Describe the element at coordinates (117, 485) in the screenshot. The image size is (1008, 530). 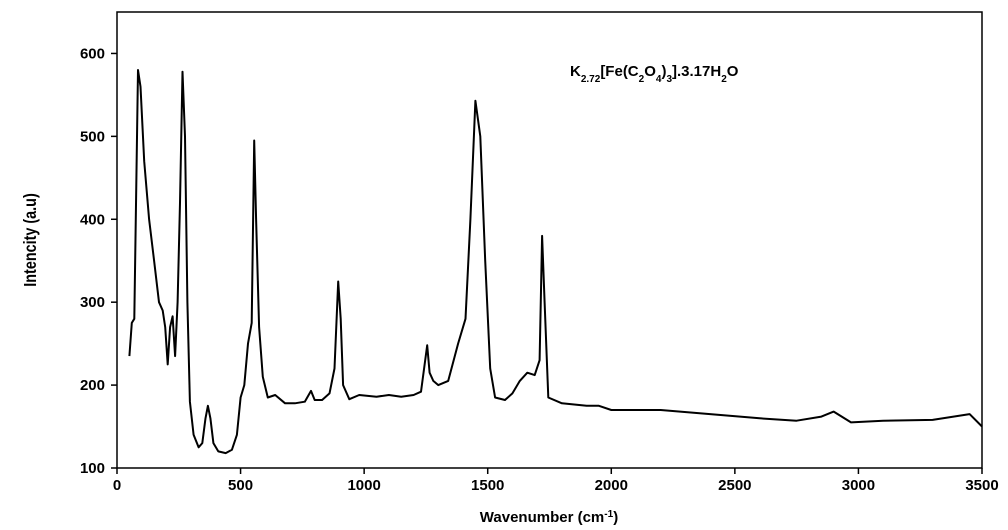
I see `x-tick-label: 0` at that location.